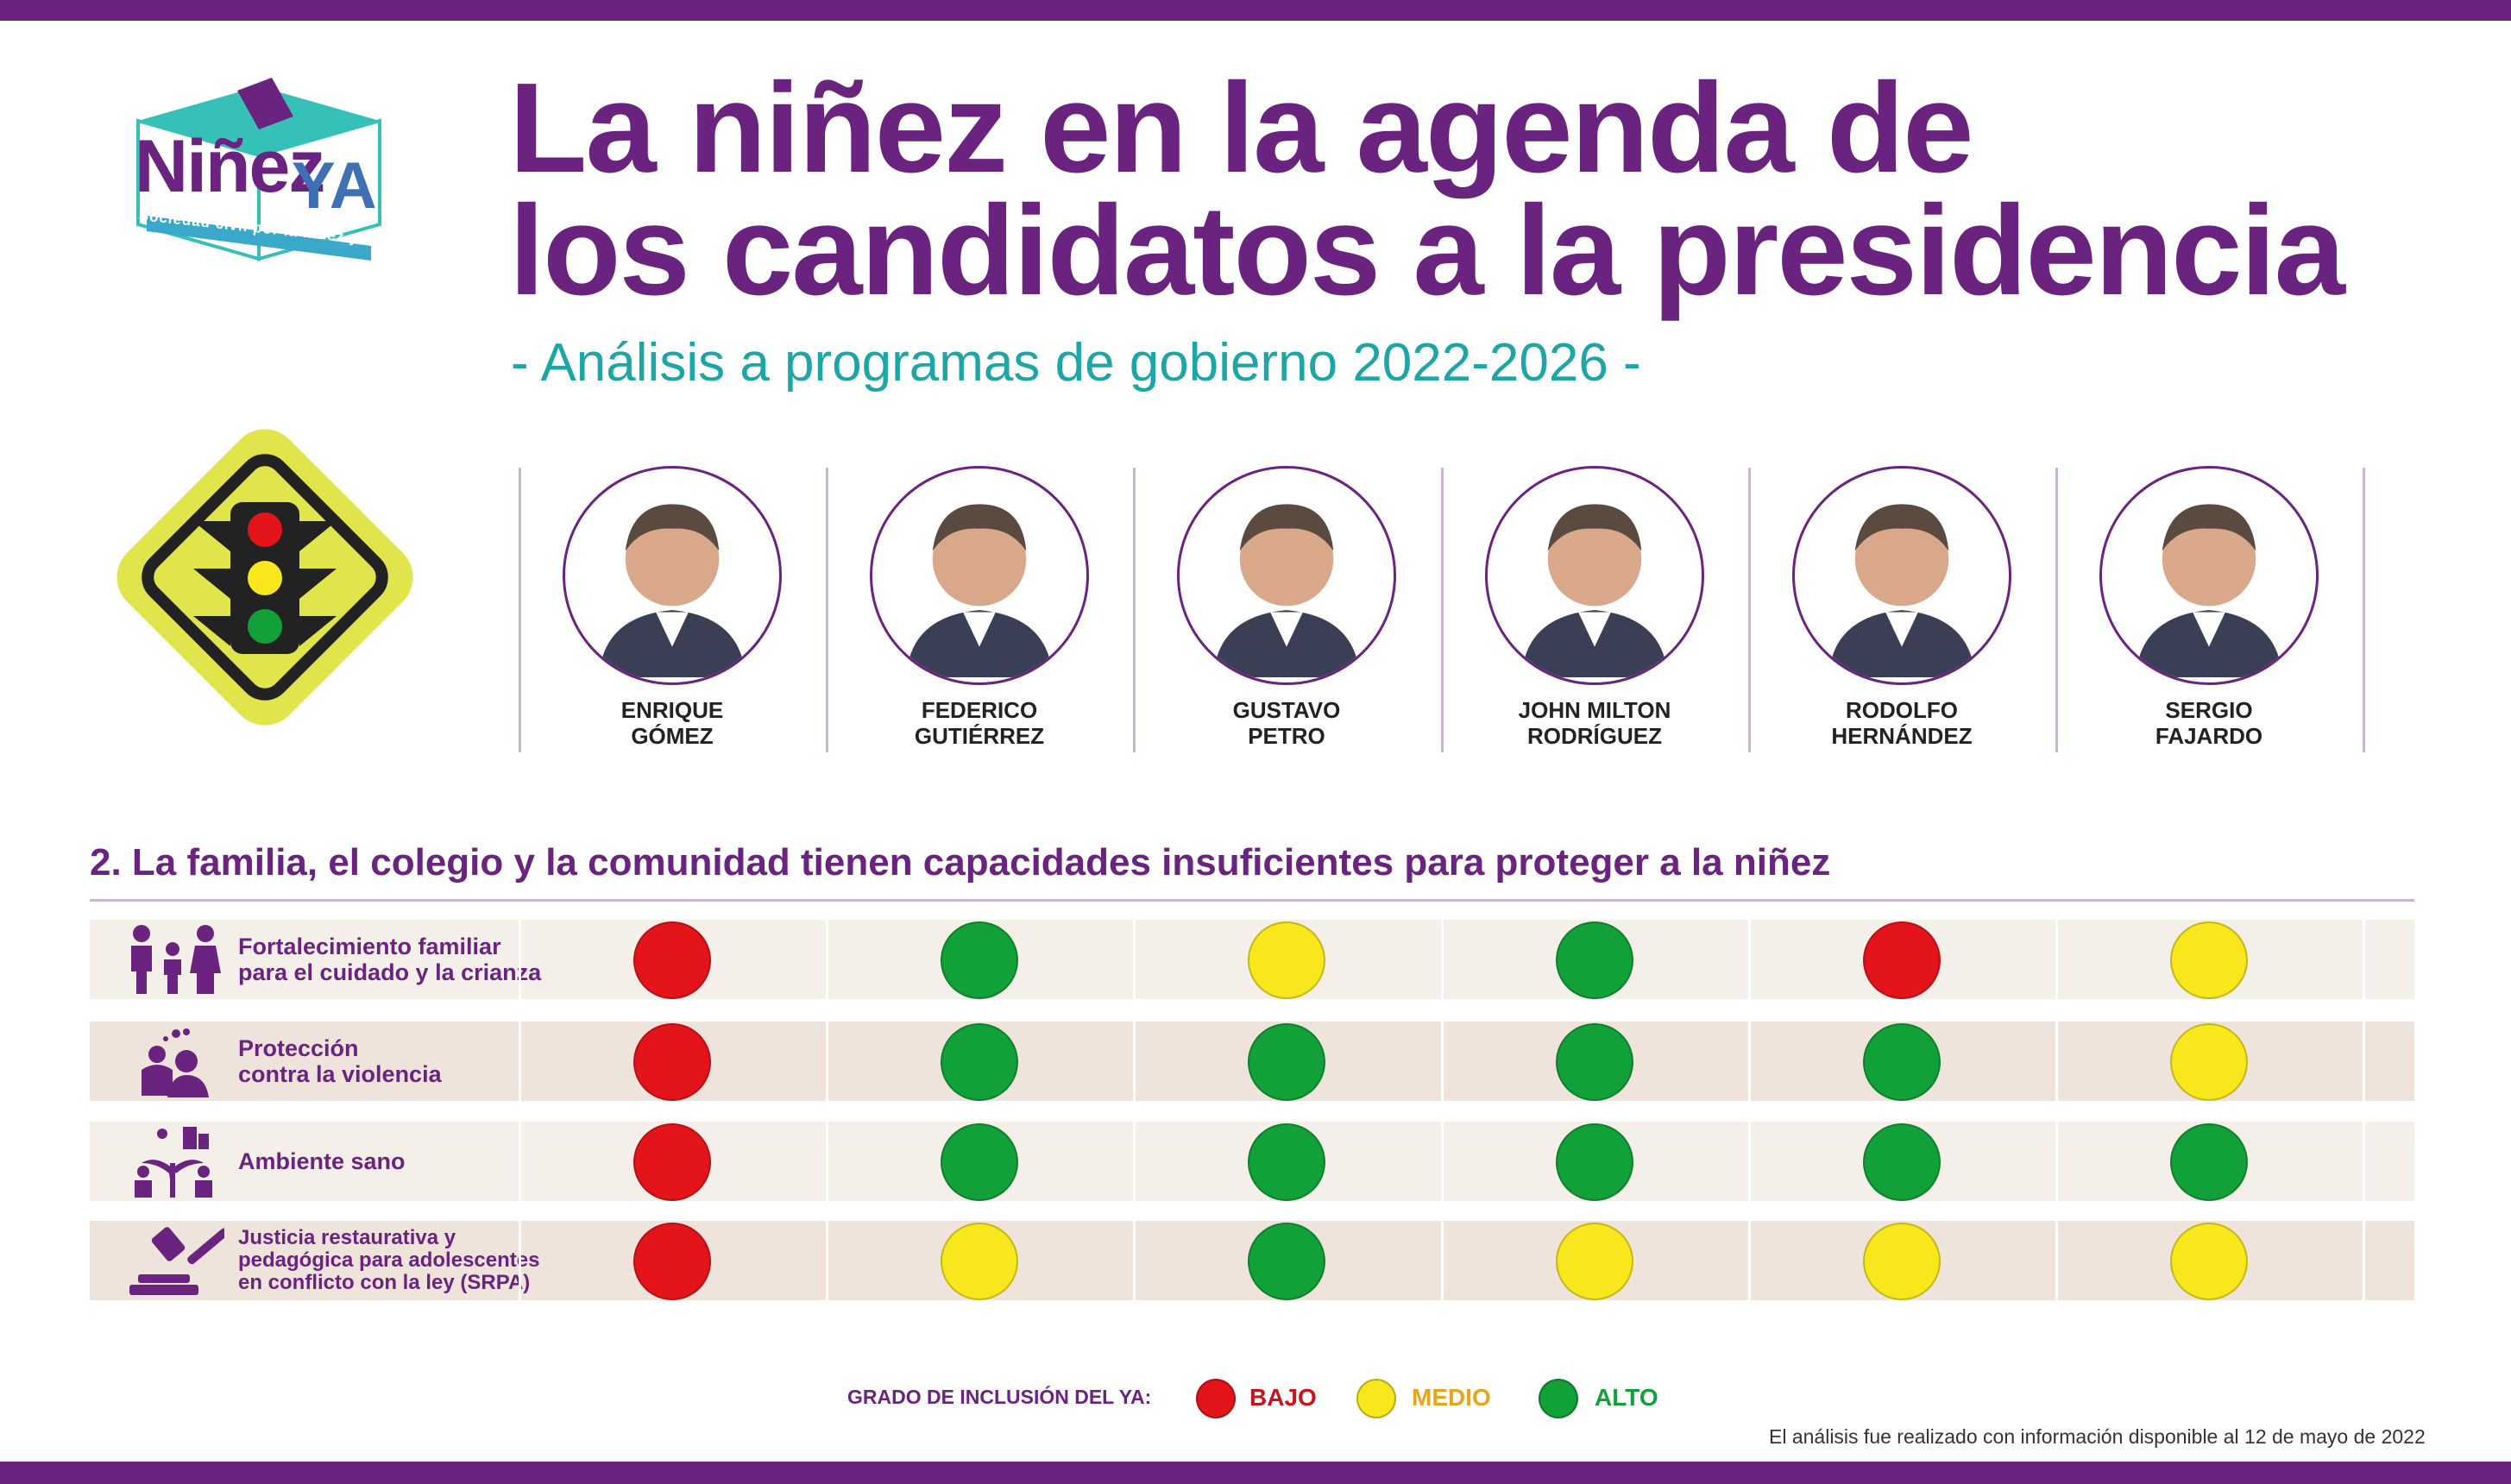 The image size is (2511, 1484). I want to click on criteria-label-line: Ambiente sano, so click(322, 1161).